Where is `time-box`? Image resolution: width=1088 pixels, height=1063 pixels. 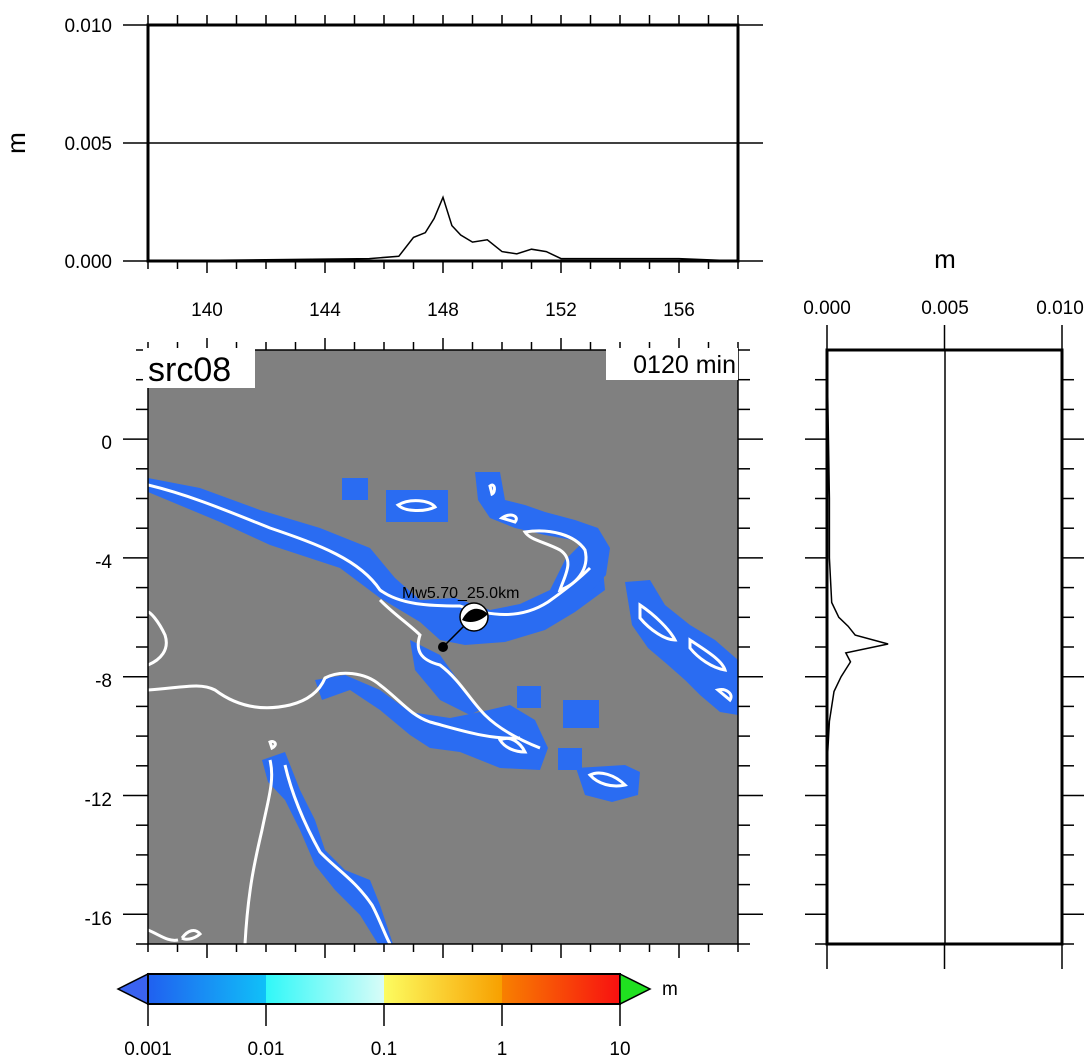 time-box is located at coordinates (672, 364).